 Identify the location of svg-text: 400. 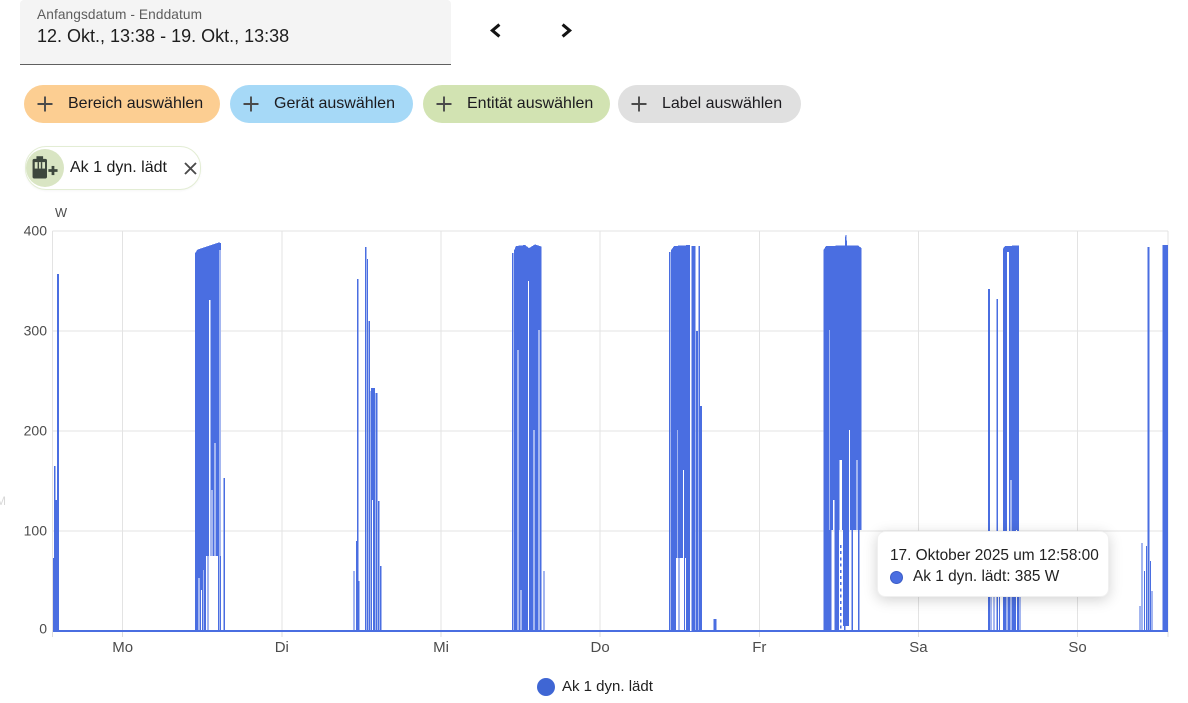
(36, 231).